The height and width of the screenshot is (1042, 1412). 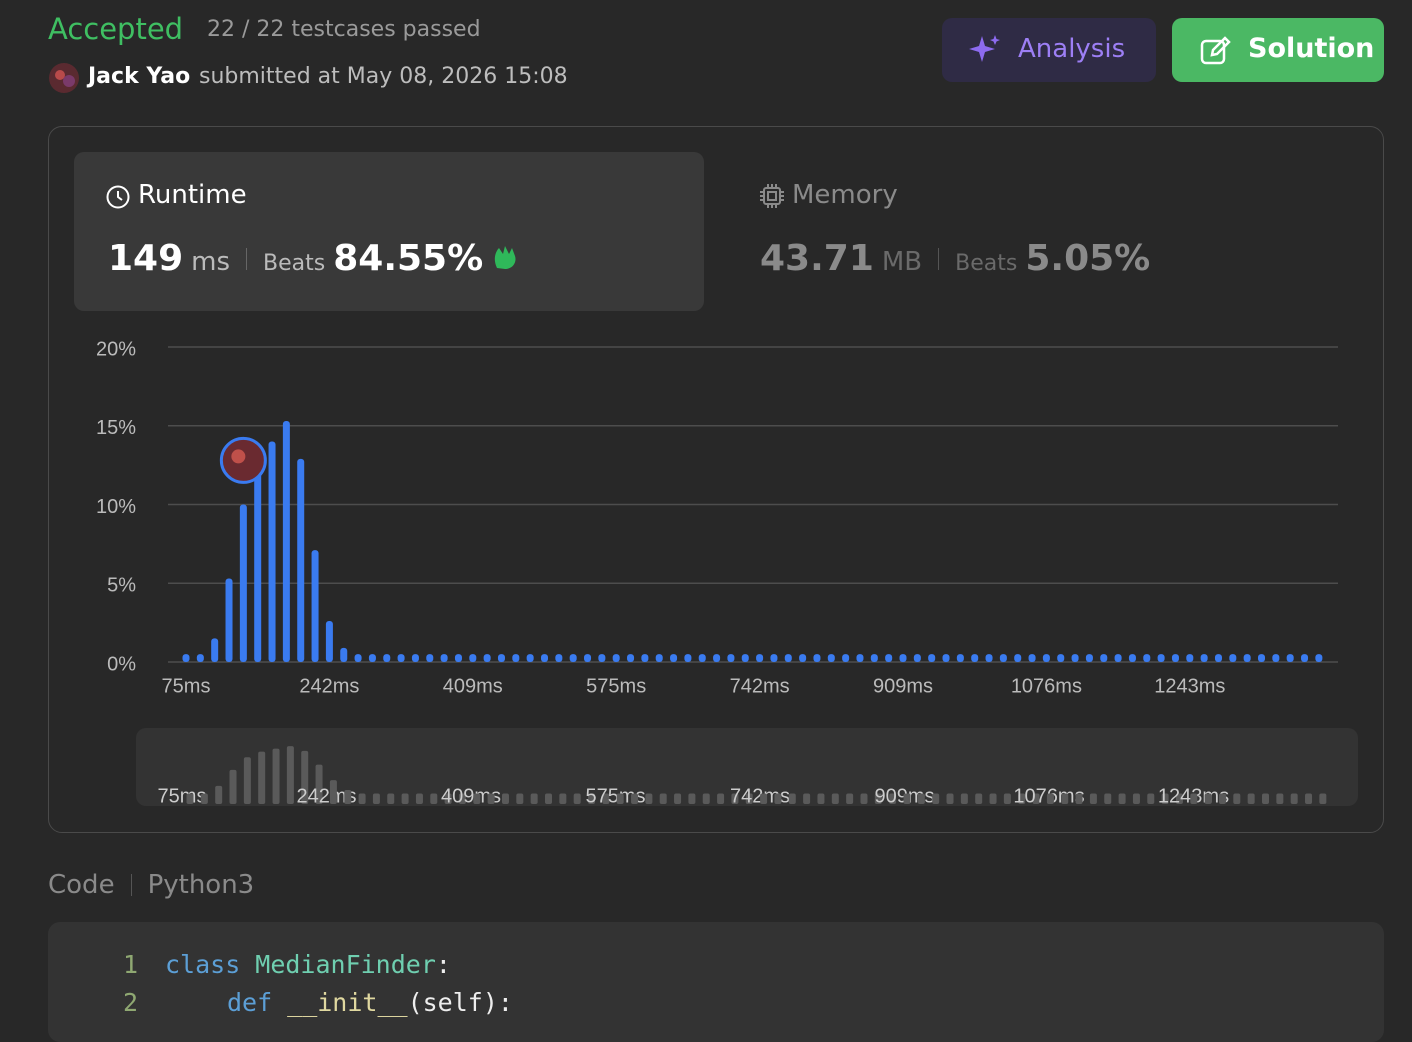 What do you see at coordinates (139, 76) in the screenshot?
I see `user-name: Jack Yao` at bounding box center [139, 76].